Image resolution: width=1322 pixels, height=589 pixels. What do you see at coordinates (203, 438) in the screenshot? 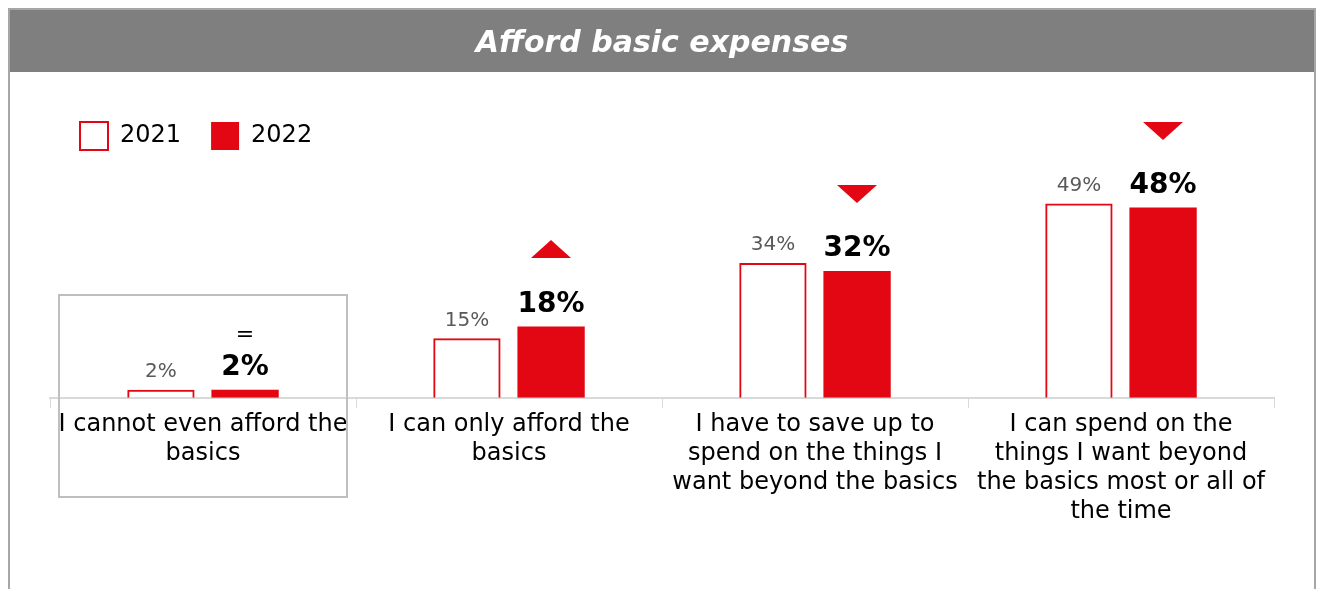
I see `x-tick-label: I cannot even afford the basics` at bounding box center [203, 438].